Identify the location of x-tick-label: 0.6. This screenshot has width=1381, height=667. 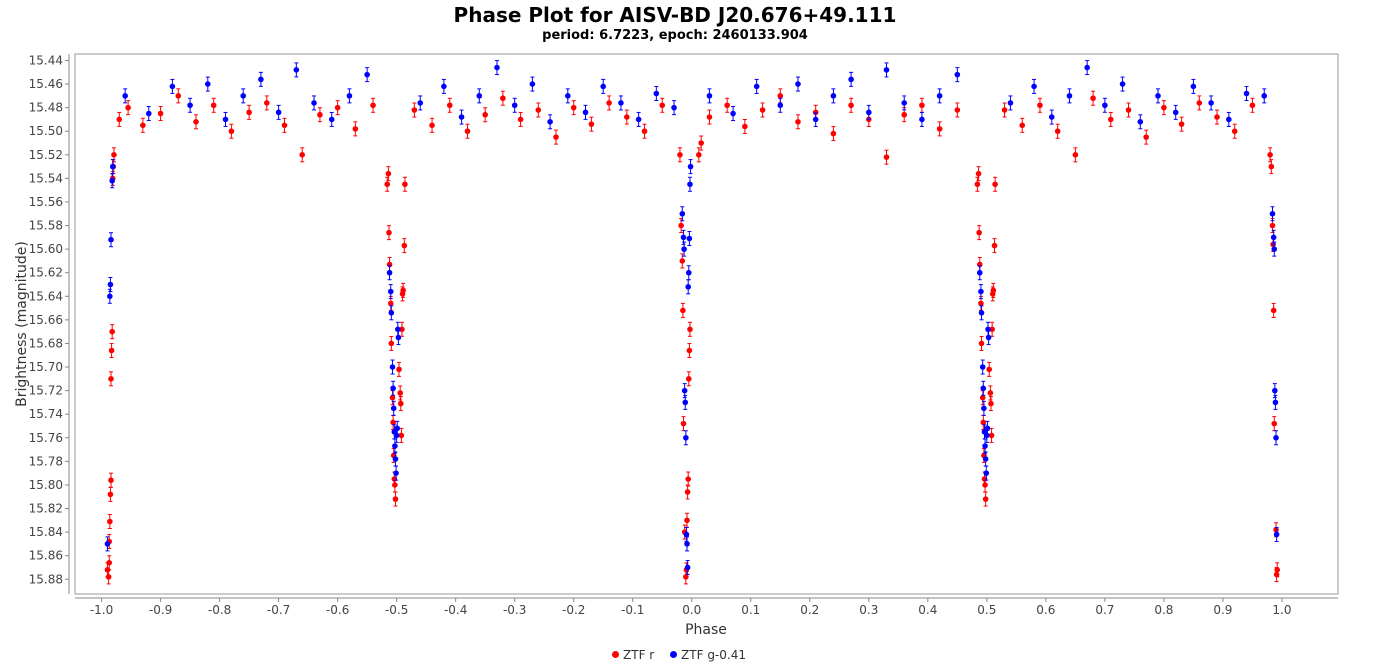
(1045, 610).